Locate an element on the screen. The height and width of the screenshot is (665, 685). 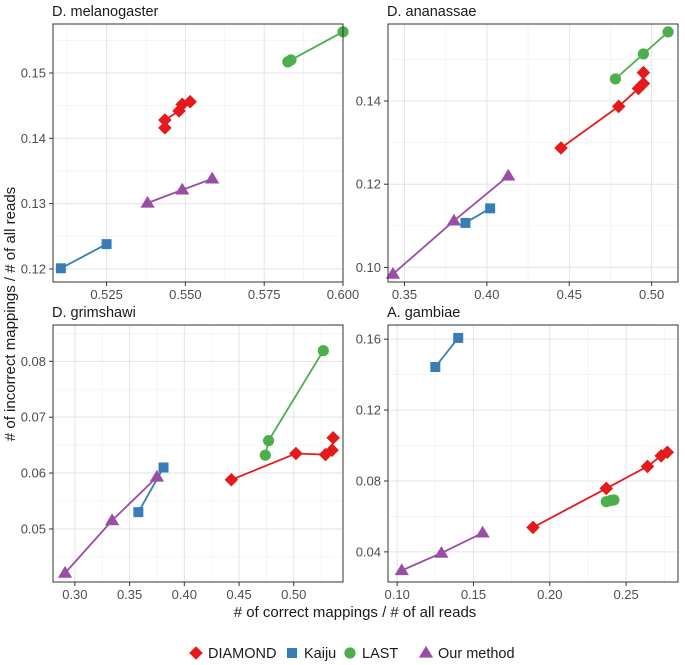
legend-key-our-method is located at coordinates (426, 651).